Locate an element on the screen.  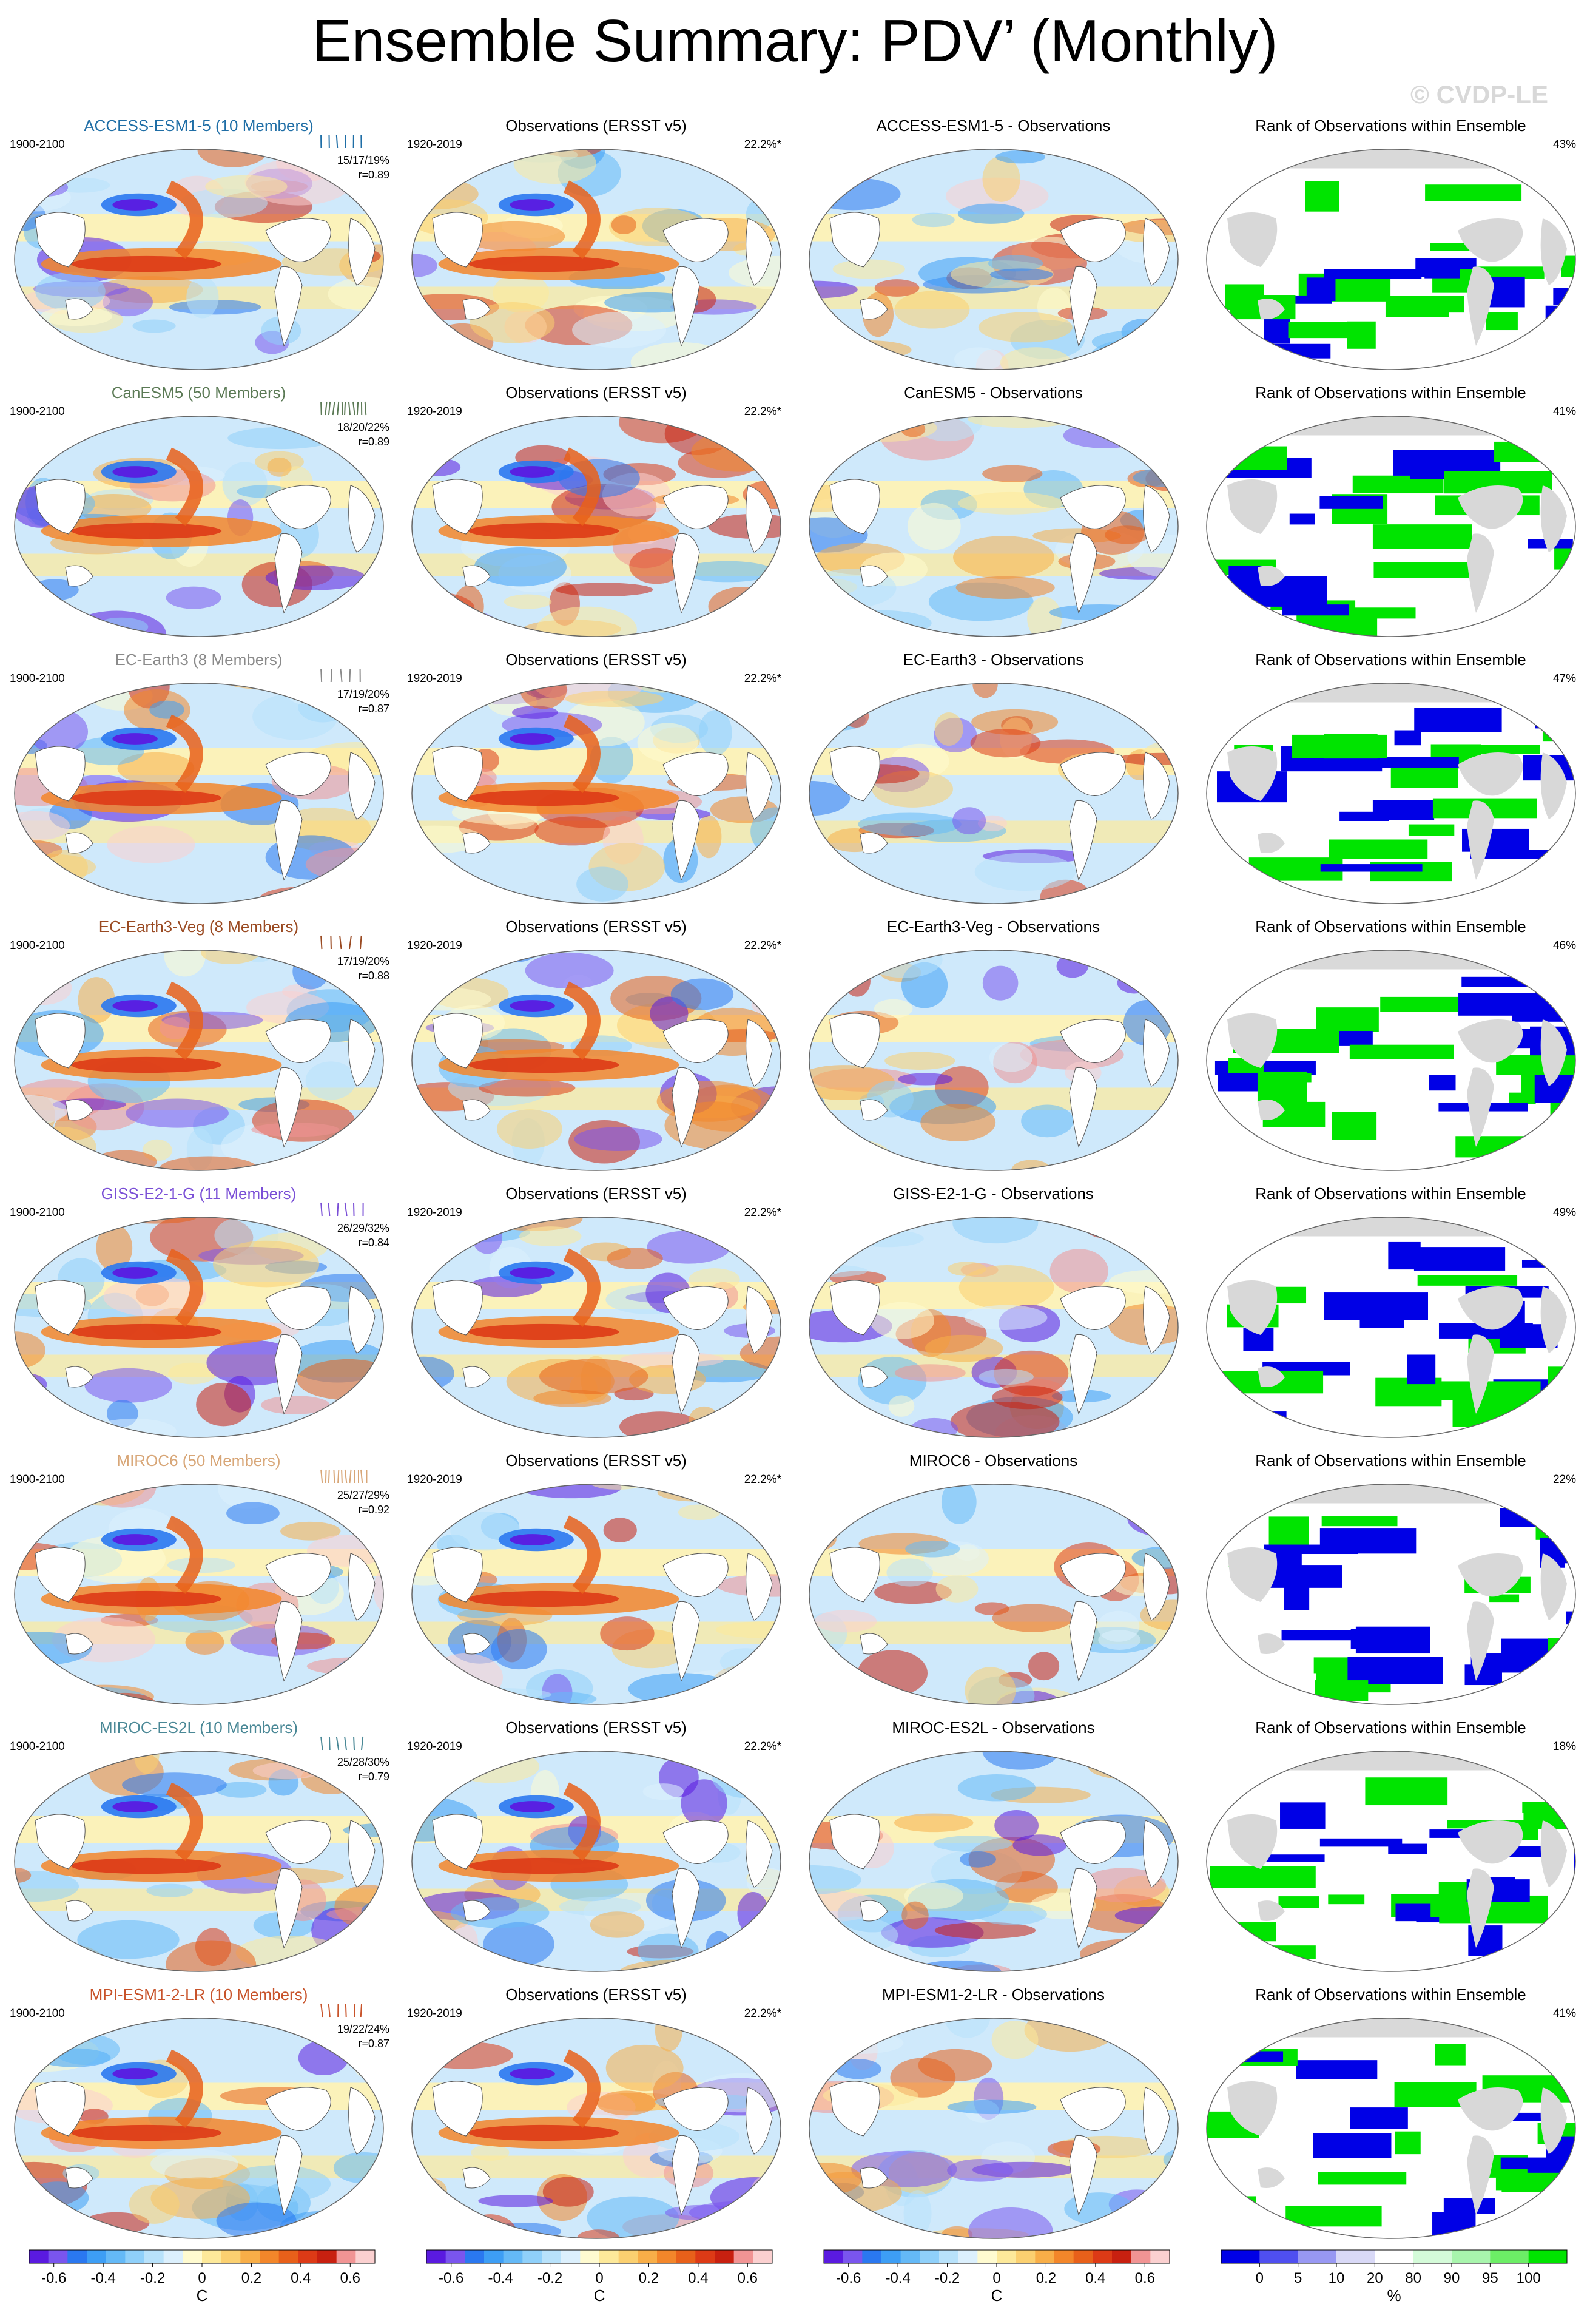
stats-pct: 19/22/24% is located at coordinates (363, 2029).